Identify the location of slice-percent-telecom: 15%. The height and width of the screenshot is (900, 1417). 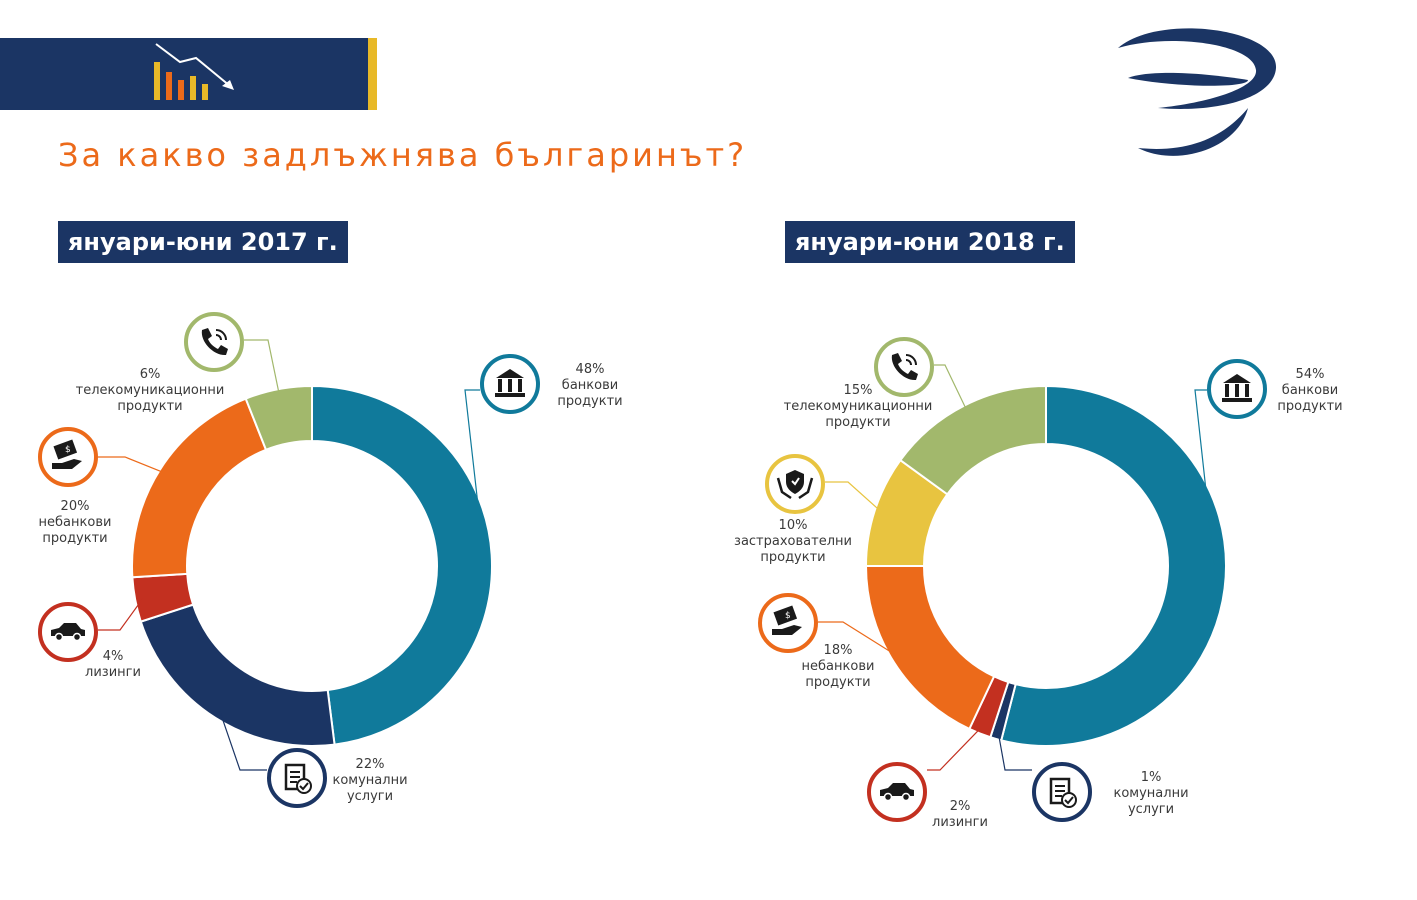
(858, 390).